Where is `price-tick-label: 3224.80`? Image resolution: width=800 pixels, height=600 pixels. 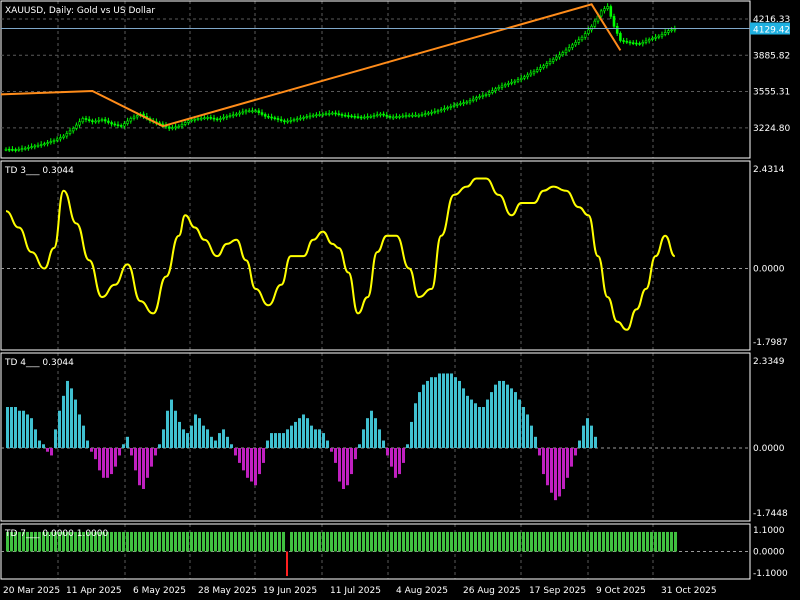 price-tick-label: 3224.80 is located at coordinates (771, 129).